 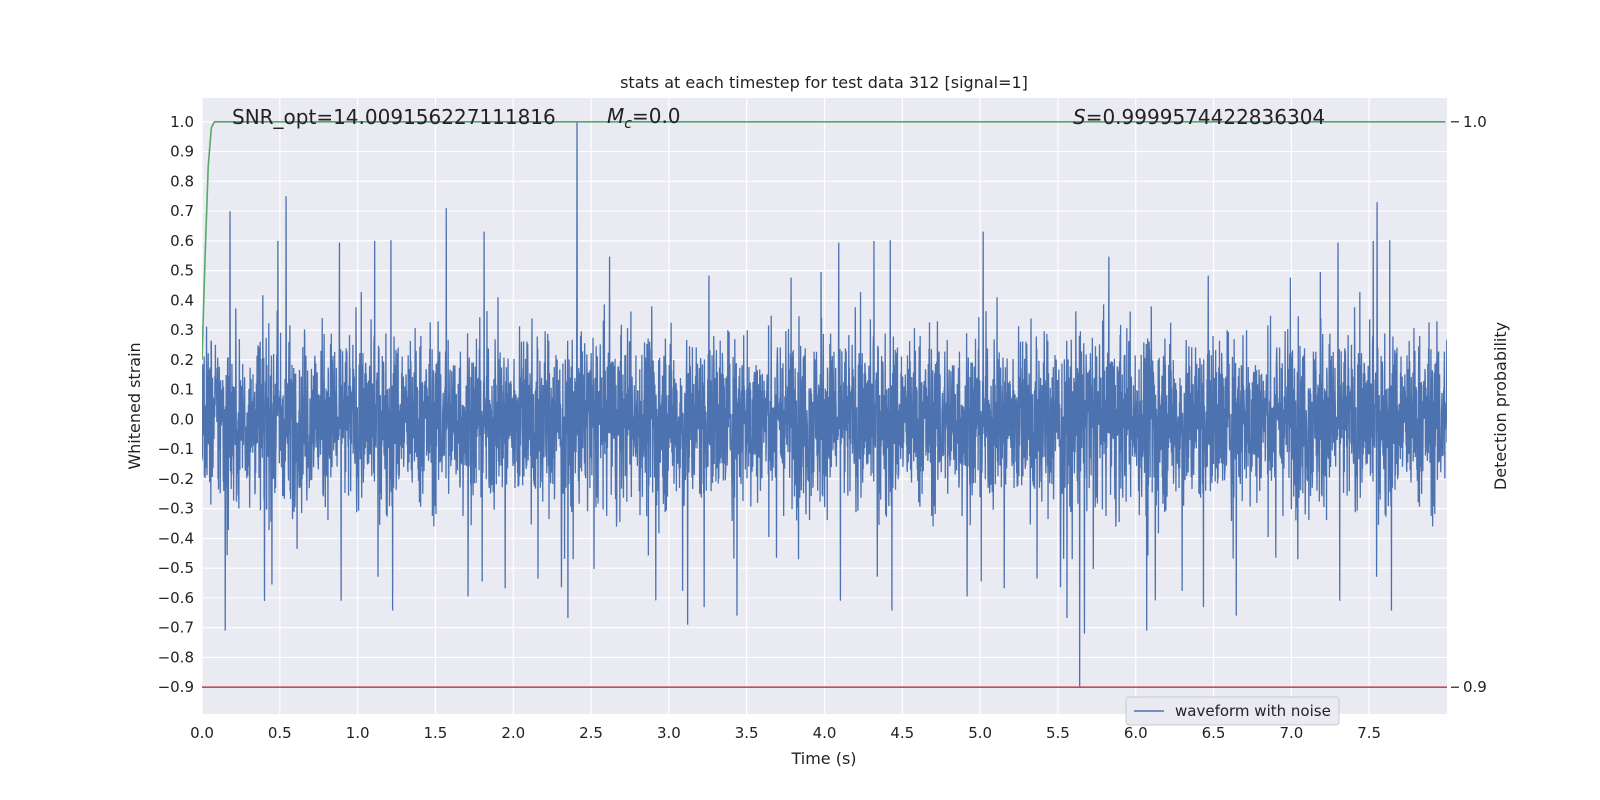 What do you see at coordinates (1369, 733) in the screenshot?
I see `x-tick-label: 7.5` at bounding box center [1369, 733].